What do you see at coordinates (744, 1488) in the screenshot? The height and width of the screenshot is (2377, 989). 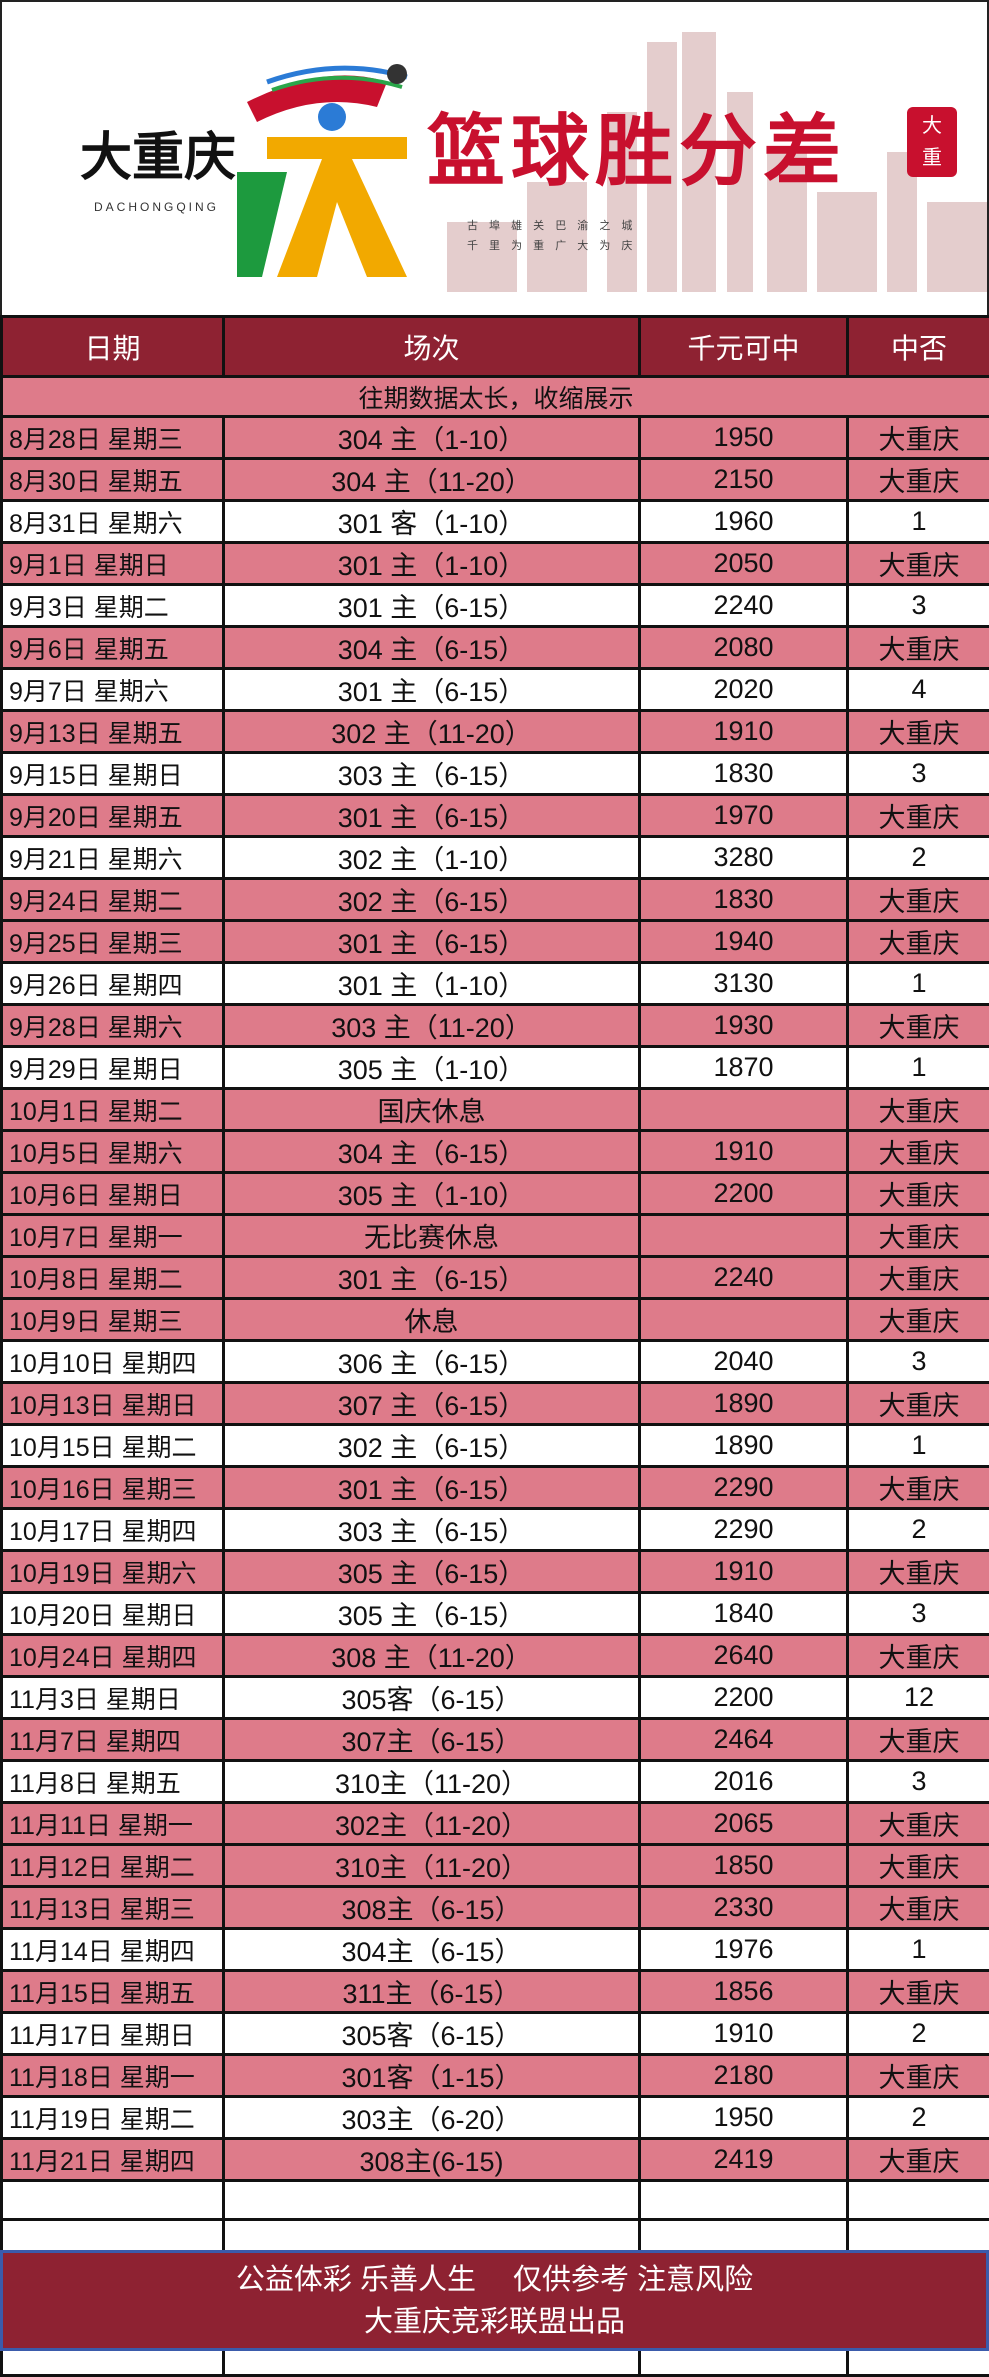 I see `row-payout: 2290` at bounding box center [744, 1488].